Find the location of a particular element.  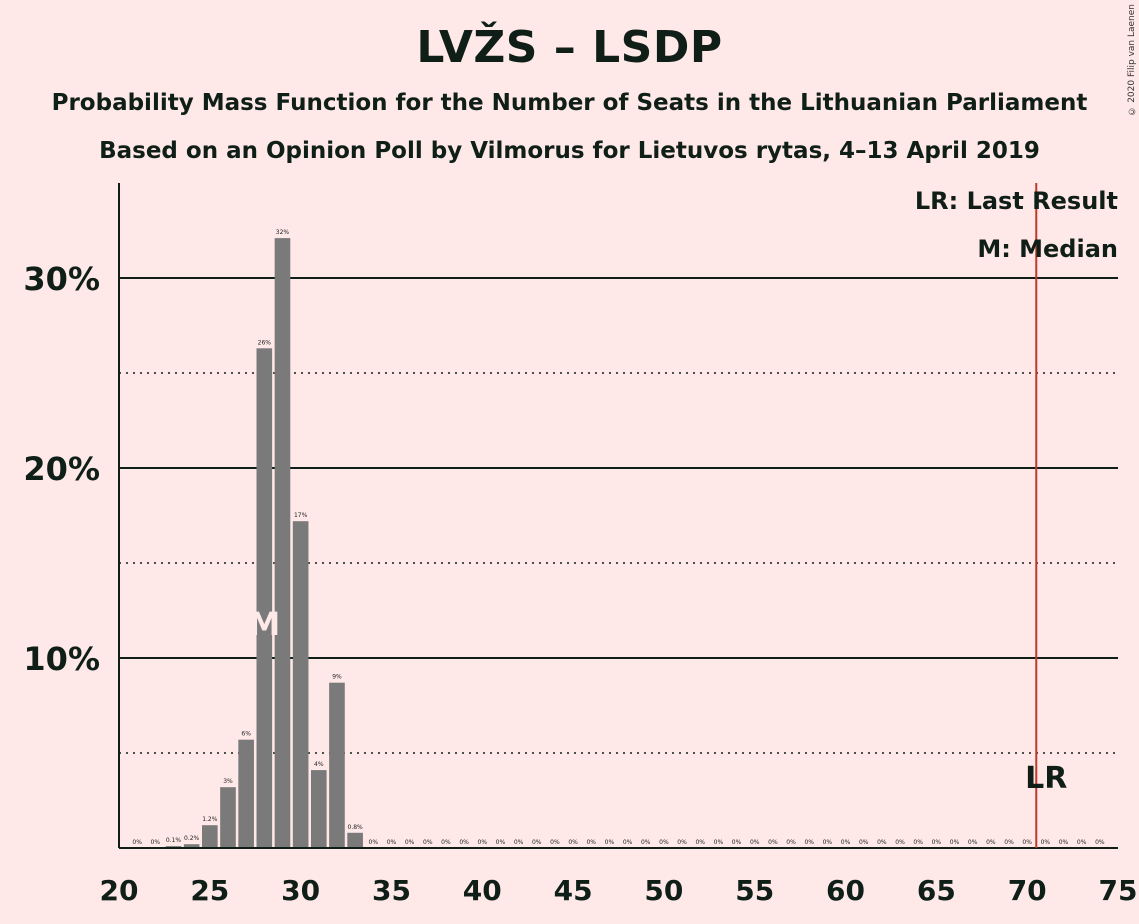

bar-value-label: 26% is located at coordinates (265, 342).